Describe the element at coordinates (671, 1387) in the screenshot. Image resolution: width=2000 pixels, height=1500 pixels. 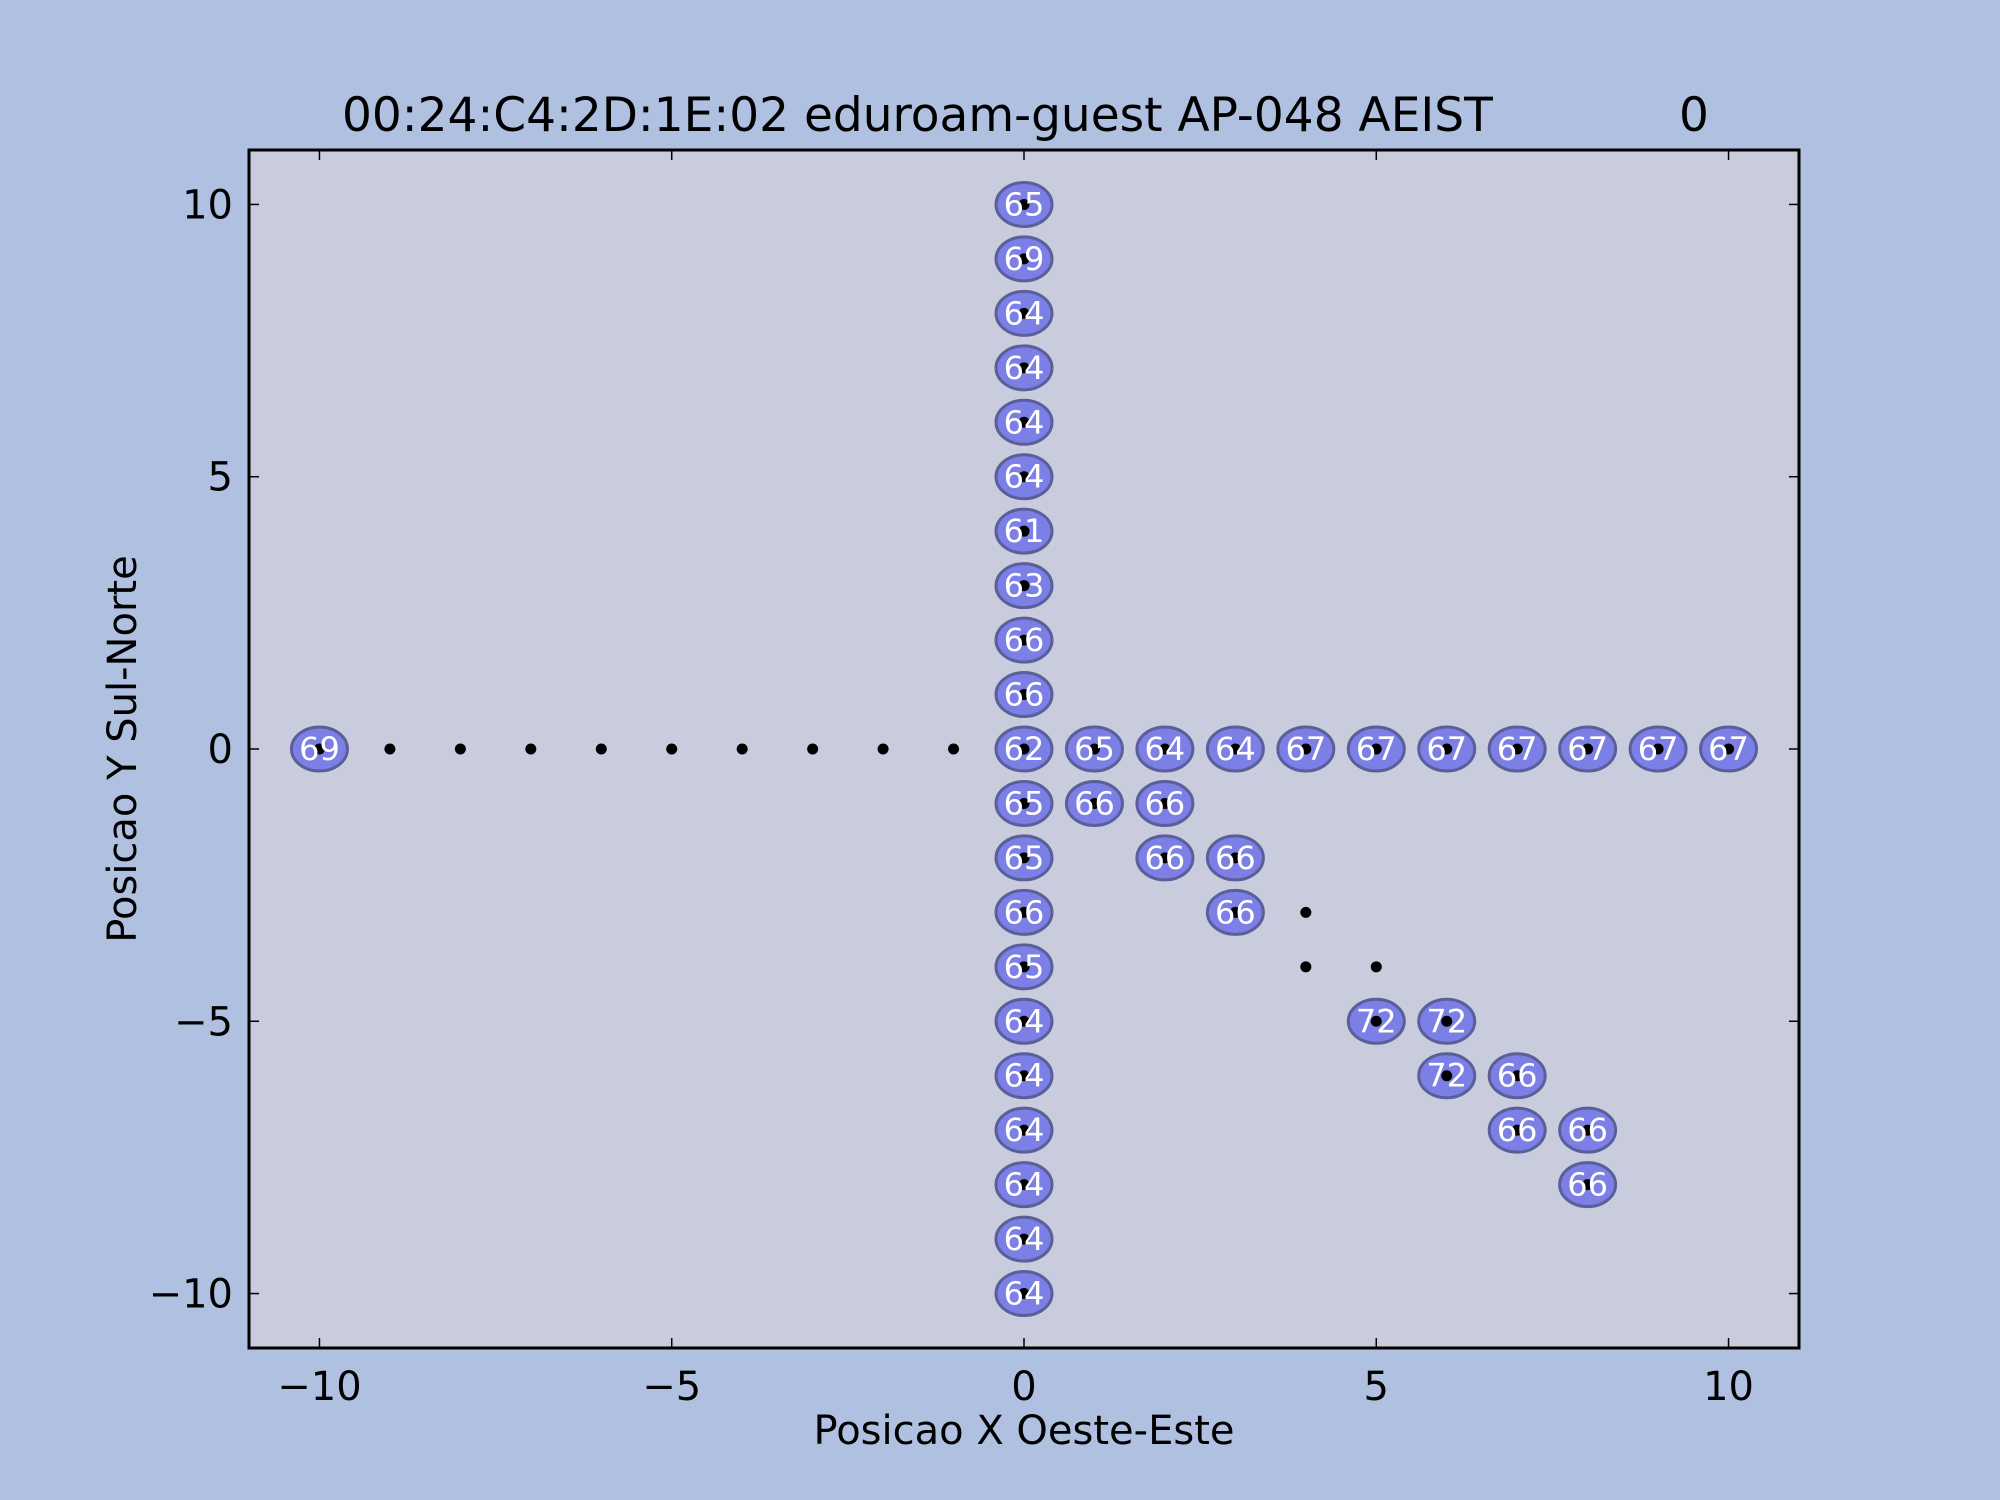
I see `x-tick-label: −5` at that location.